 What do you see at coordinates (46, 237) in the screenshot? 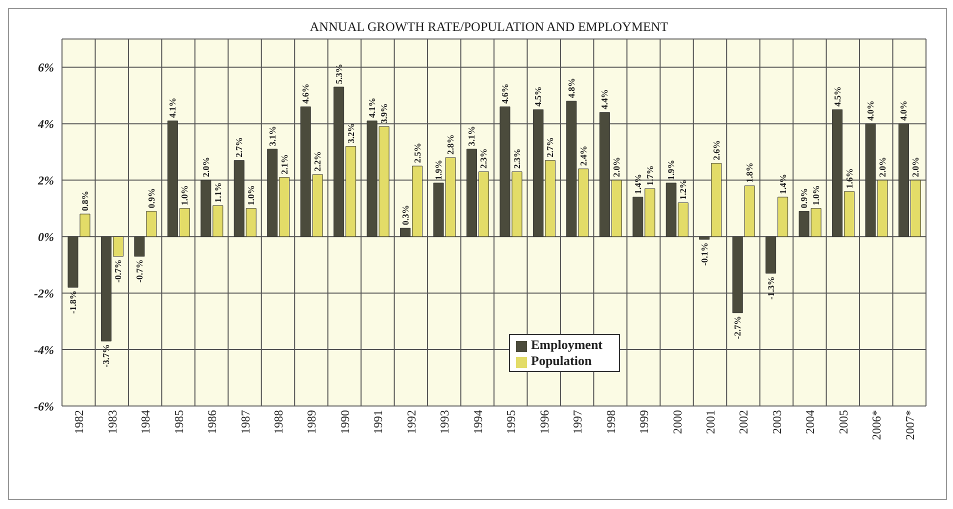
I see `y-tick-label: 0%` at bounding box center [46, 237].